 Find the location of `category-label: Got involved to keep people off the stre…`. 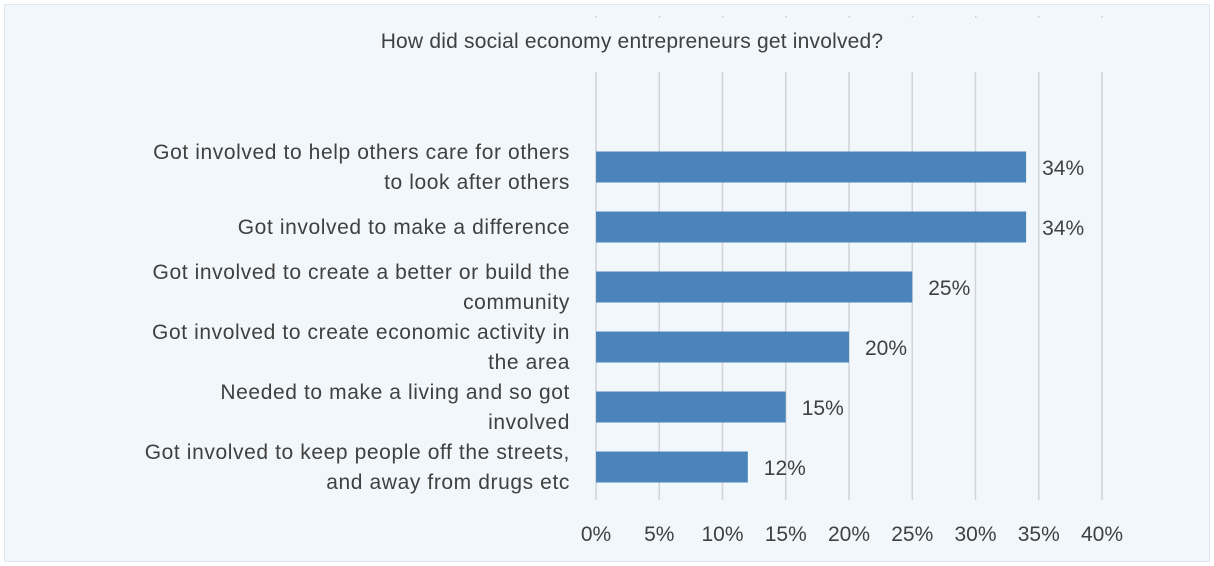

category-label: Got involved to keep people off the stre… is located at coordinates (357, 467).